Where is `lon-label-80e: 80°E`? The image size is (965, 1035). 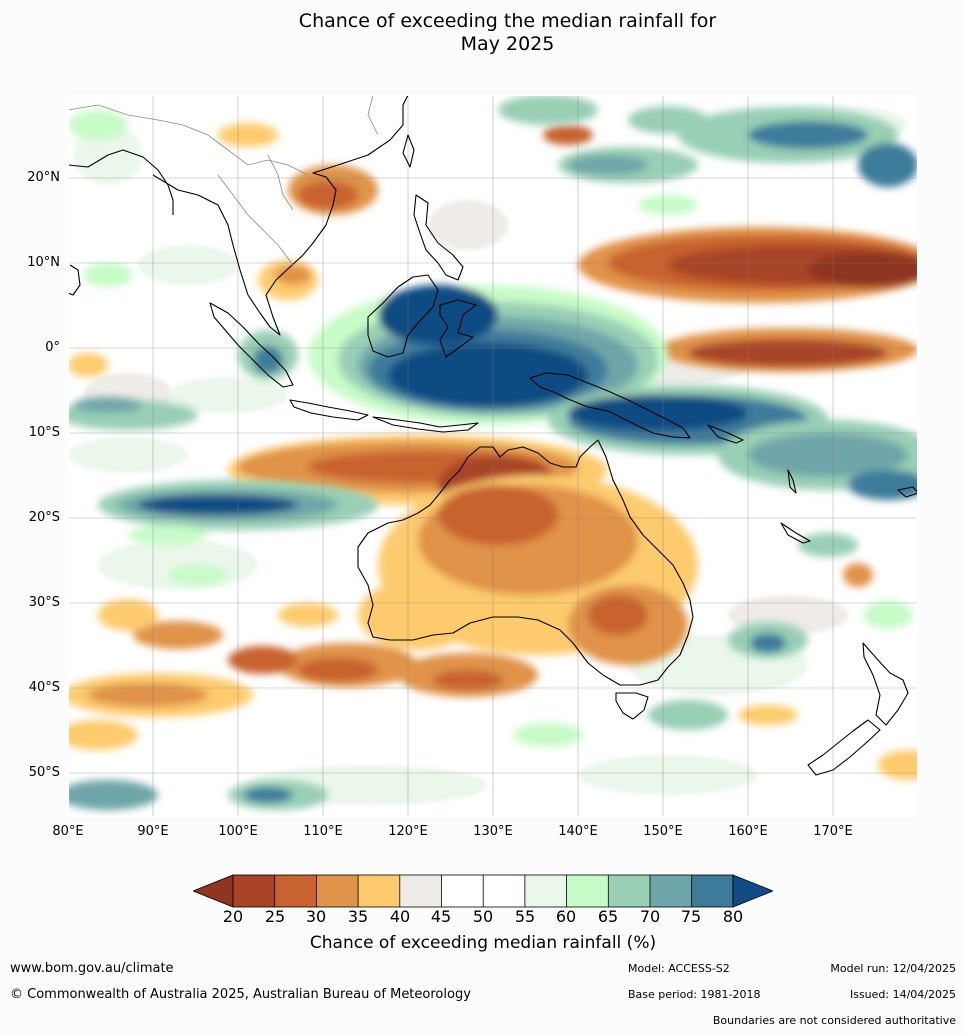
lon-label-80e: 80°E is located at coordinates (68, 831).